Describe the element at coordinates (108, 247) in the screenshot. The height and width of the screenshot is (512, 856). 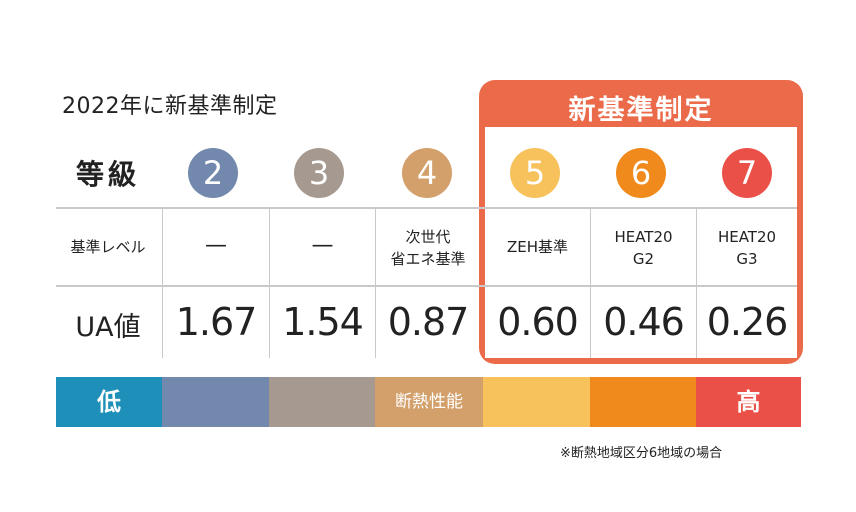
I see `level-row-label: 基準レベル` at that location.